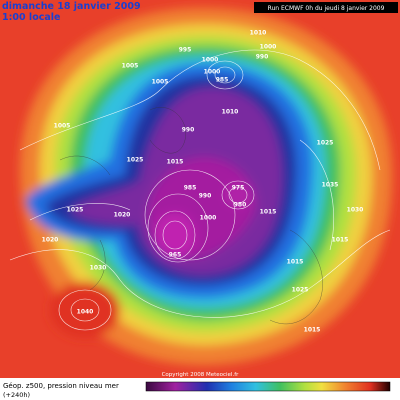 The width and height of the screenshot is (400, 400). What do you see at coordinates (330, 185) in the screenshot?
I see `pressure-label: 1035` at bounding box center [330, 185].